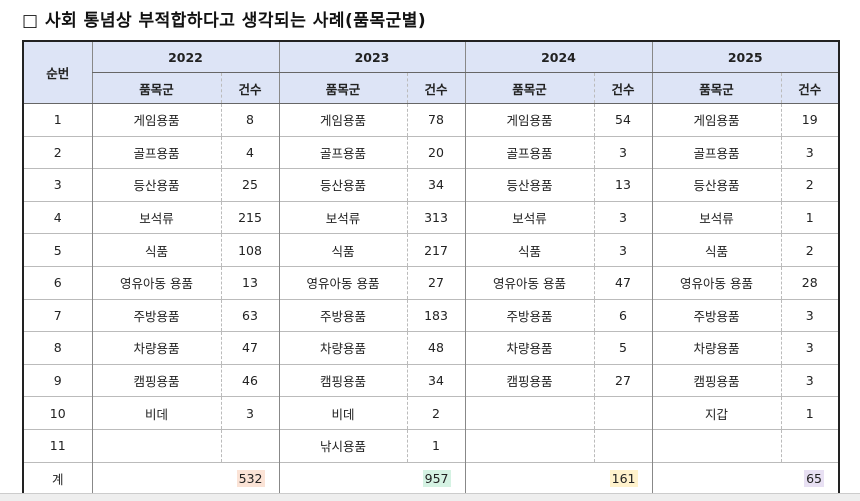 This screenshot has height=501, width=860. Describe the element at coordinates (250, 478) in the screenshot. I see `total-value: 532` at that location.